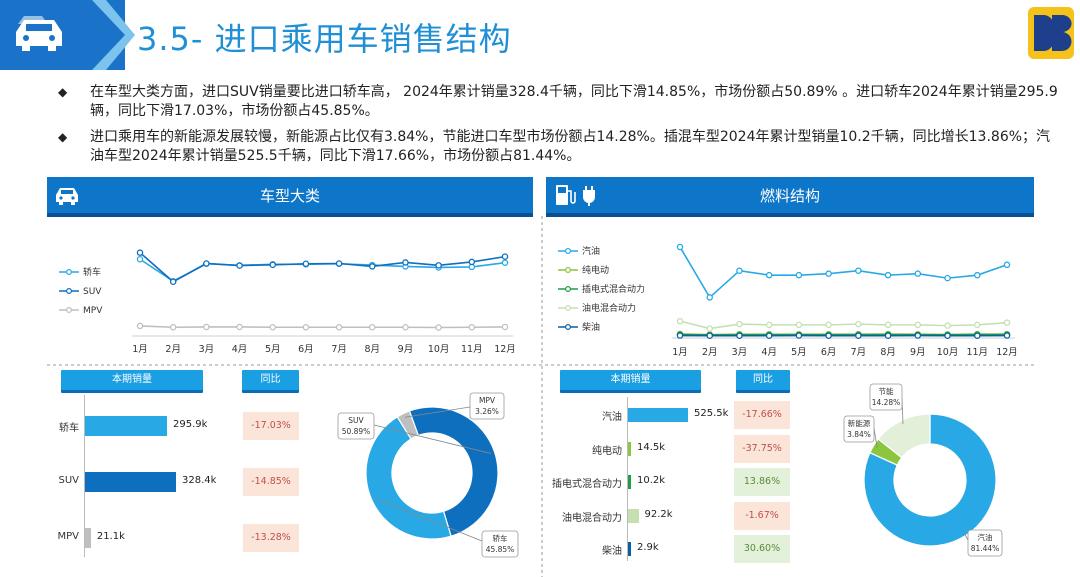 This screenshot has width=1080, height=577. What do you see at coordinates (591, 251) in the screenshot?
I see `legend-label: 汽油` at bounding box center [591, 251].